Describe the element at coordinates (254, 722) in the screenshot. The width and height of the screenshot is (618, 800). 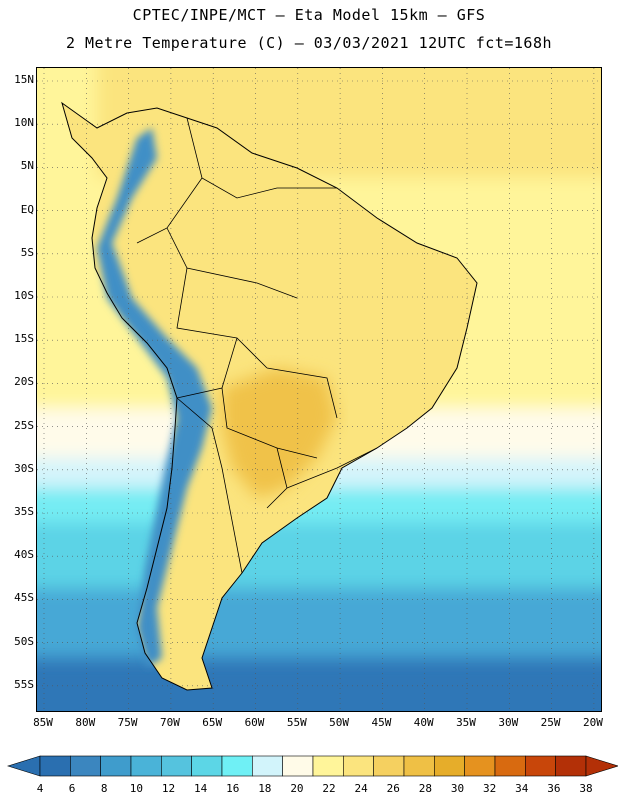
I see `longitude-label: 60W` at that location.